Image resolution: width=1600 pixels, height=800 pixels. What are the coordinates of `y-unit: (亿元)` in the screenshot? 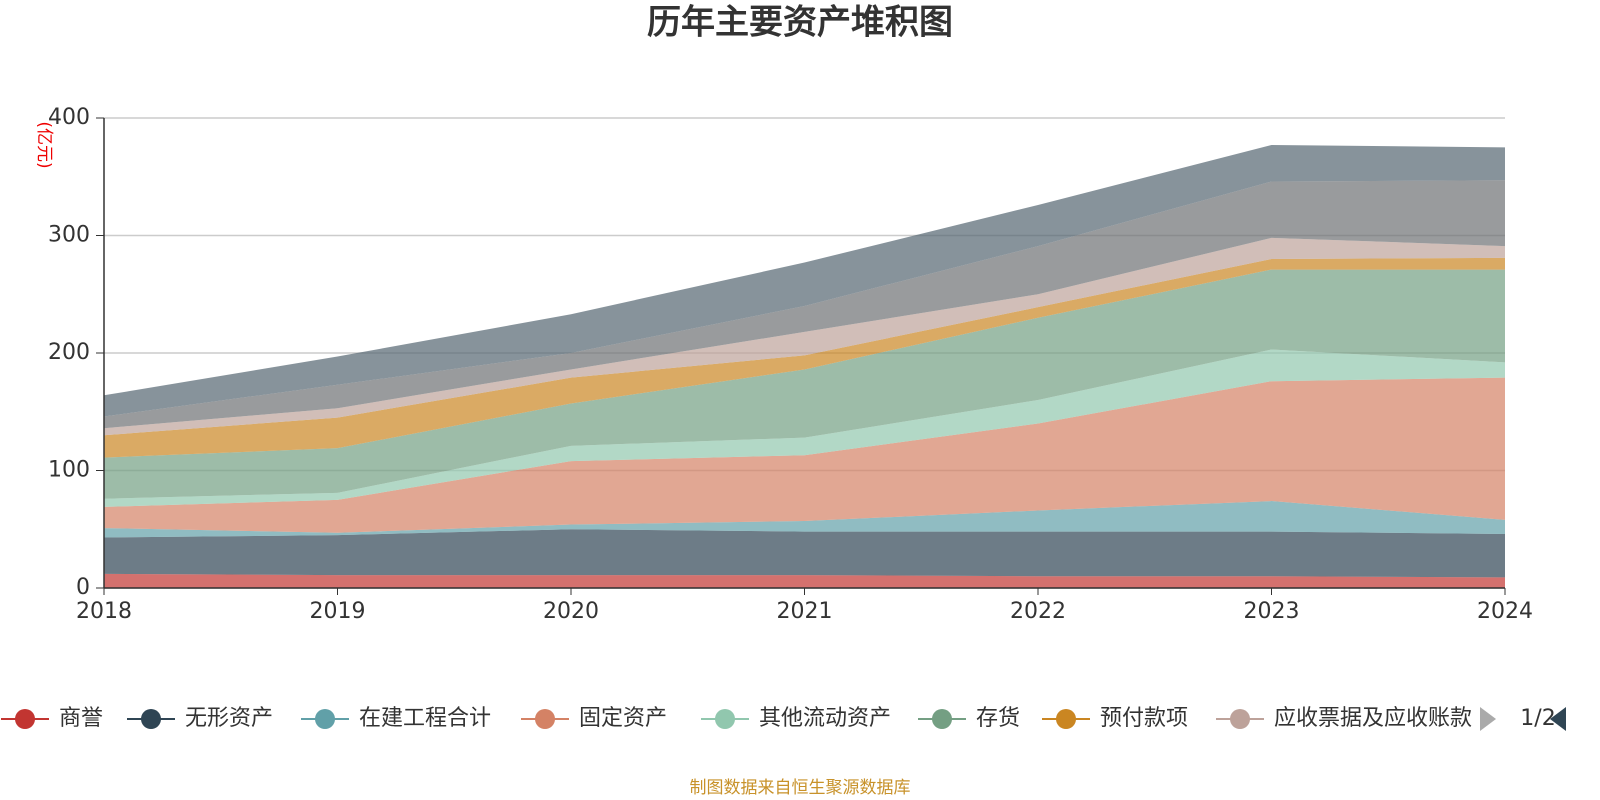 It's located at (44, 144).